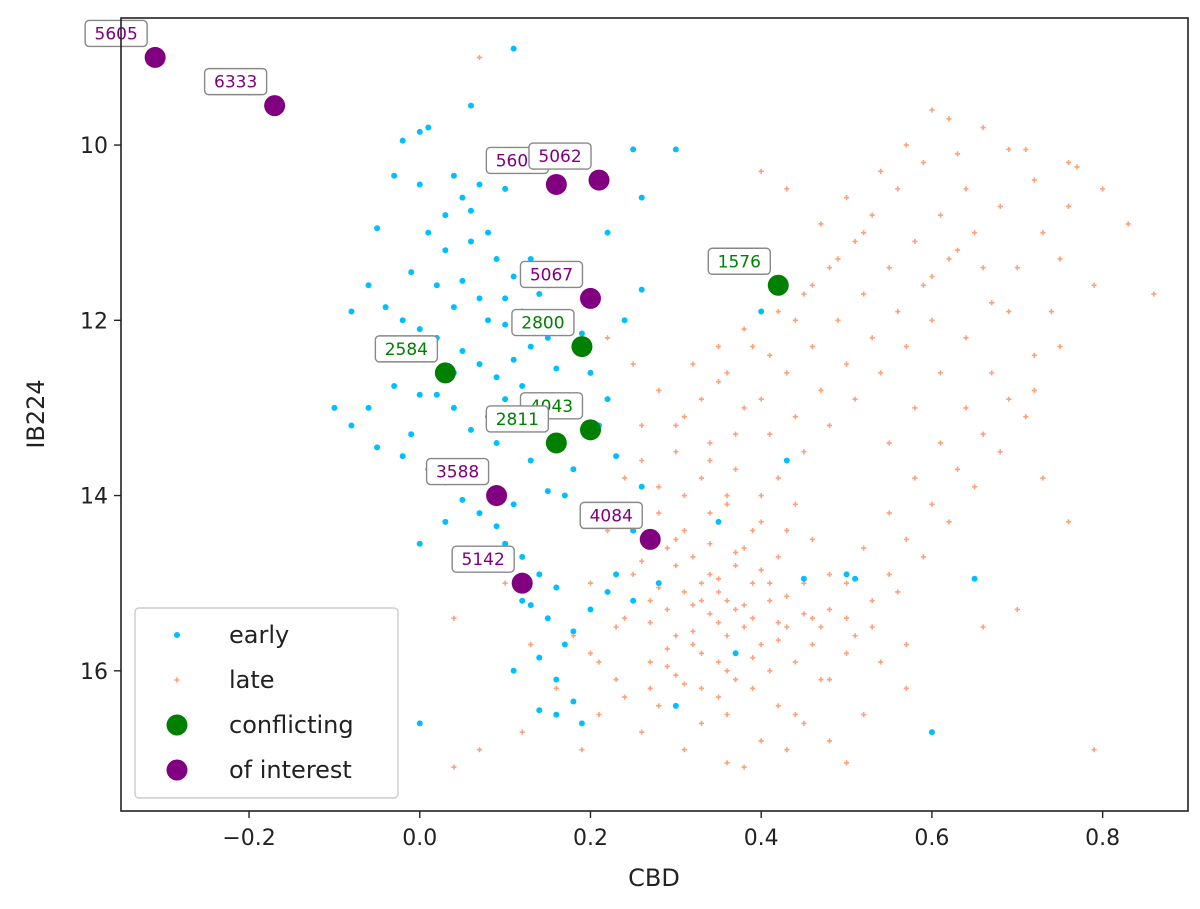  What do you see at coordinates (739, 262) in the screenshot?
I see `annotation-label: 1576` at bounding box center [739, 262].